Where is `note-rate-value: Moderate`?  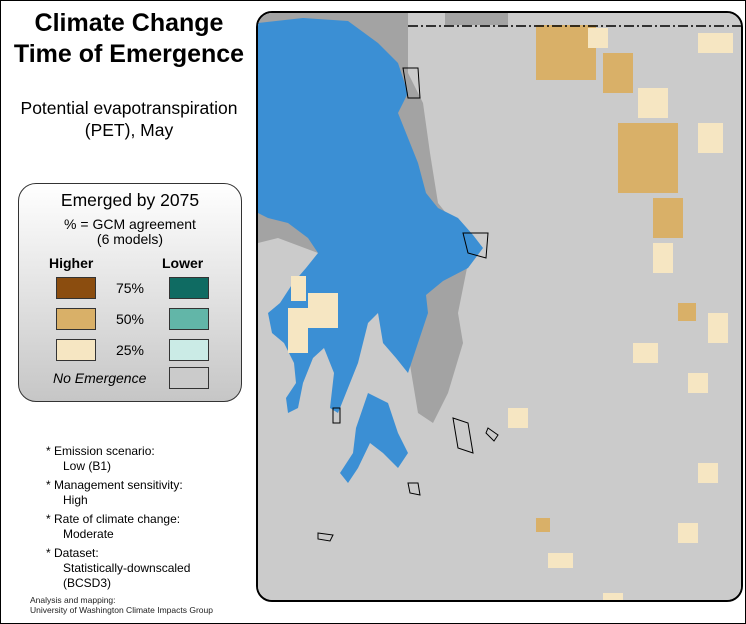
note-rate-value: Moderate is located at coordinates (88, 534).